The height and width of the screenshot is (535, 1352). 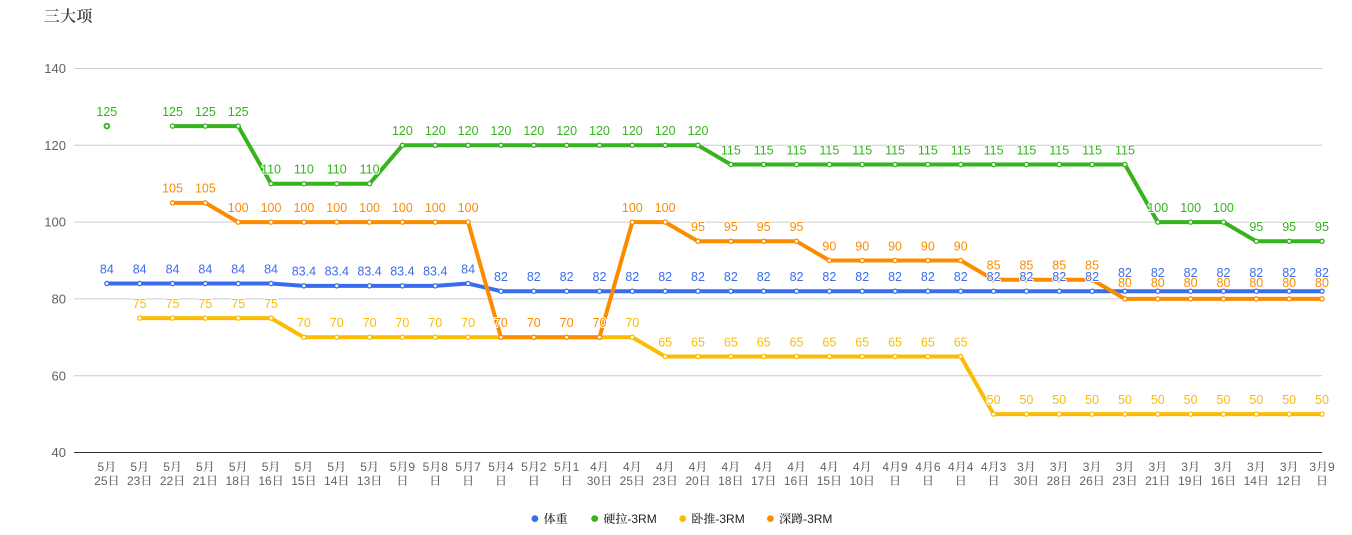 I want to click on svg-text: 15, so click(x=298, y=481).